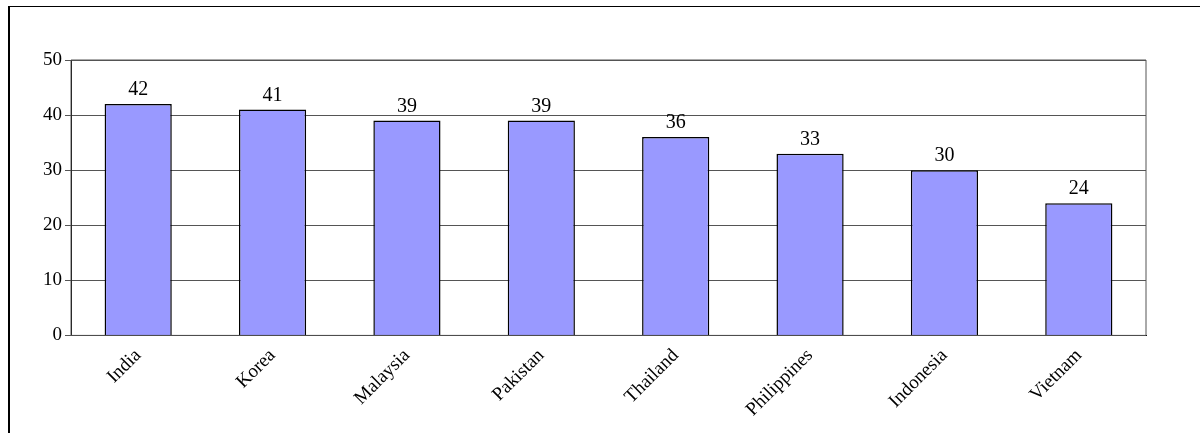  Describe the element at coordinates (52, 58) in the screenshot. I see `y-tick-label: 50` at that location.